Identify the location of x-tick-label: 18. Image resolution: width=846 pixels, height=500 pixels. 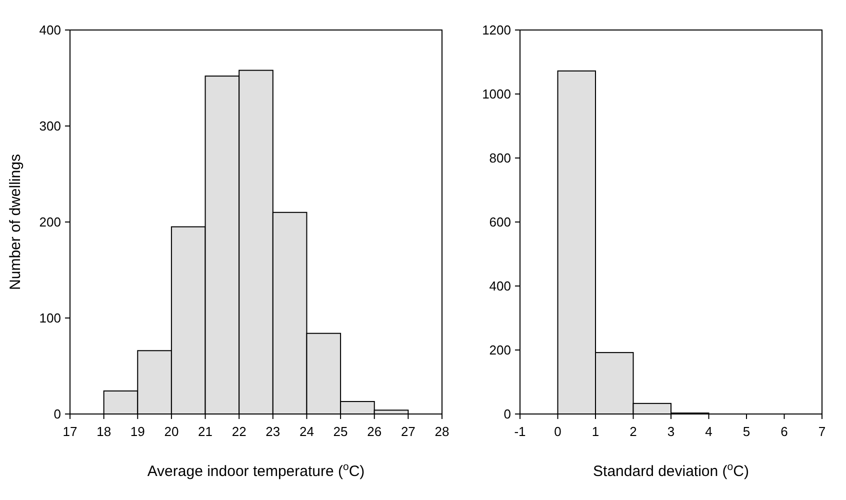
(104, 431).